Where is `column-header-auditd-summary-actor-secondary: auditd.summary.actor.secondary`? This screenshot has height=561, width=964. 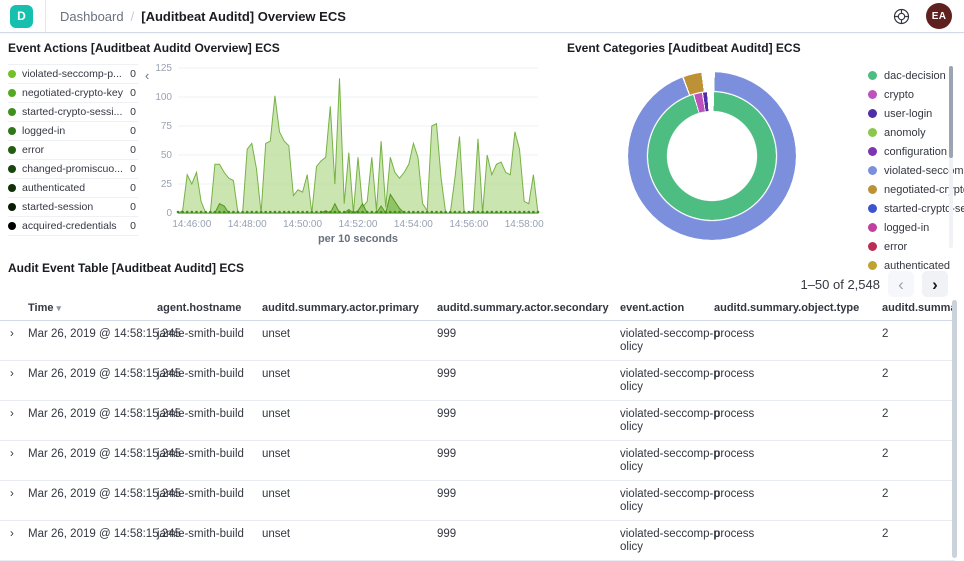
column-header-auditd-summary-actor-secondary: auditd.summary.actor.secondary is located at coordinates (523, 308).